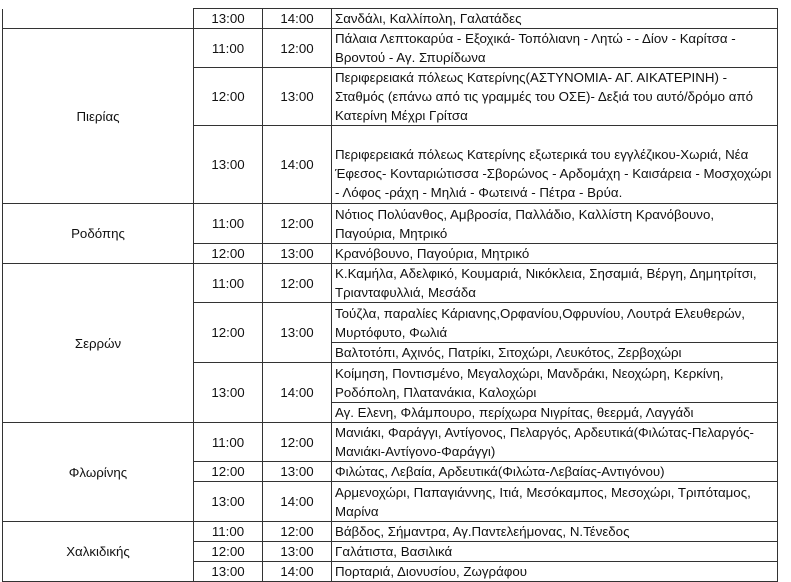 The width and height of the screenshot is (791, 582). I want to click on region-name: Φλωρίνης, so click(98, 472).